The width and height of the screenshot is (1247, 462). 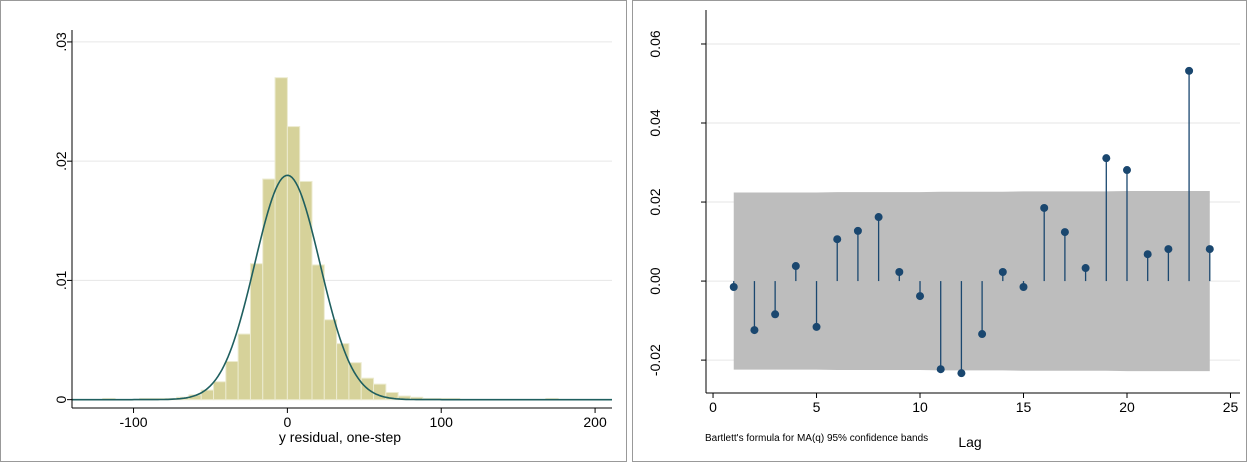 I want to click on y-tick-label: 0.00, so click(x=655, y=280).